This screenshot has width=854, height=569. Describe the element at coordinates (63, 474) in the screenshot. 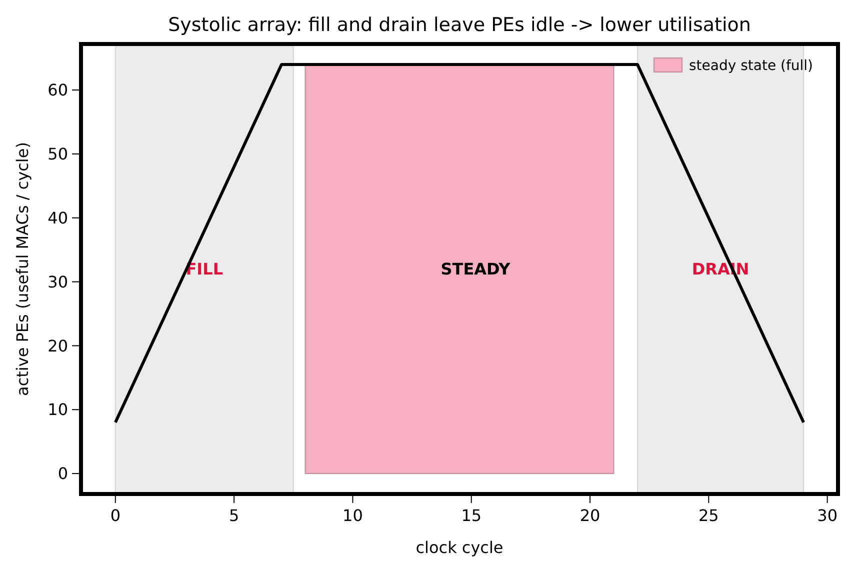

I see `y-tick-label: 0` at that location.